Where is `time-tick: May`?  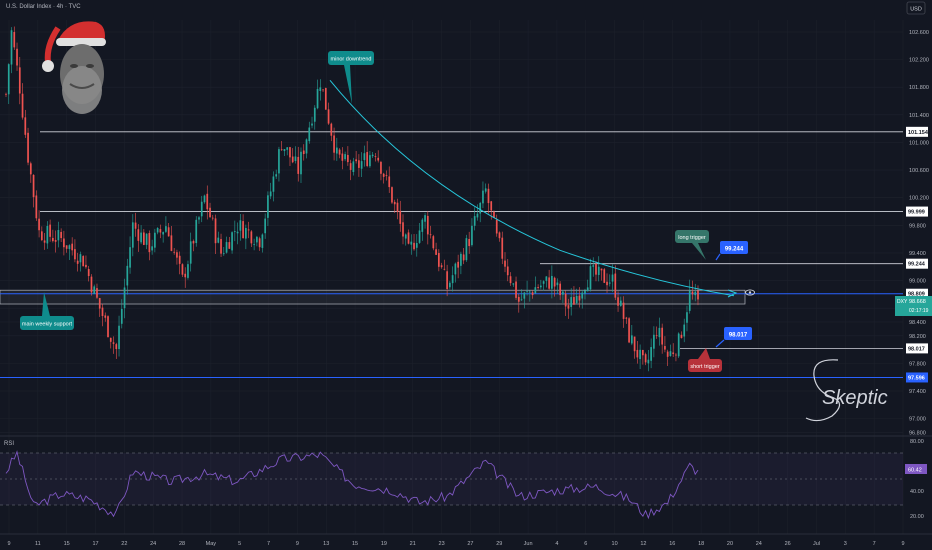 time-tick: May is located at coordinates (211, 544).